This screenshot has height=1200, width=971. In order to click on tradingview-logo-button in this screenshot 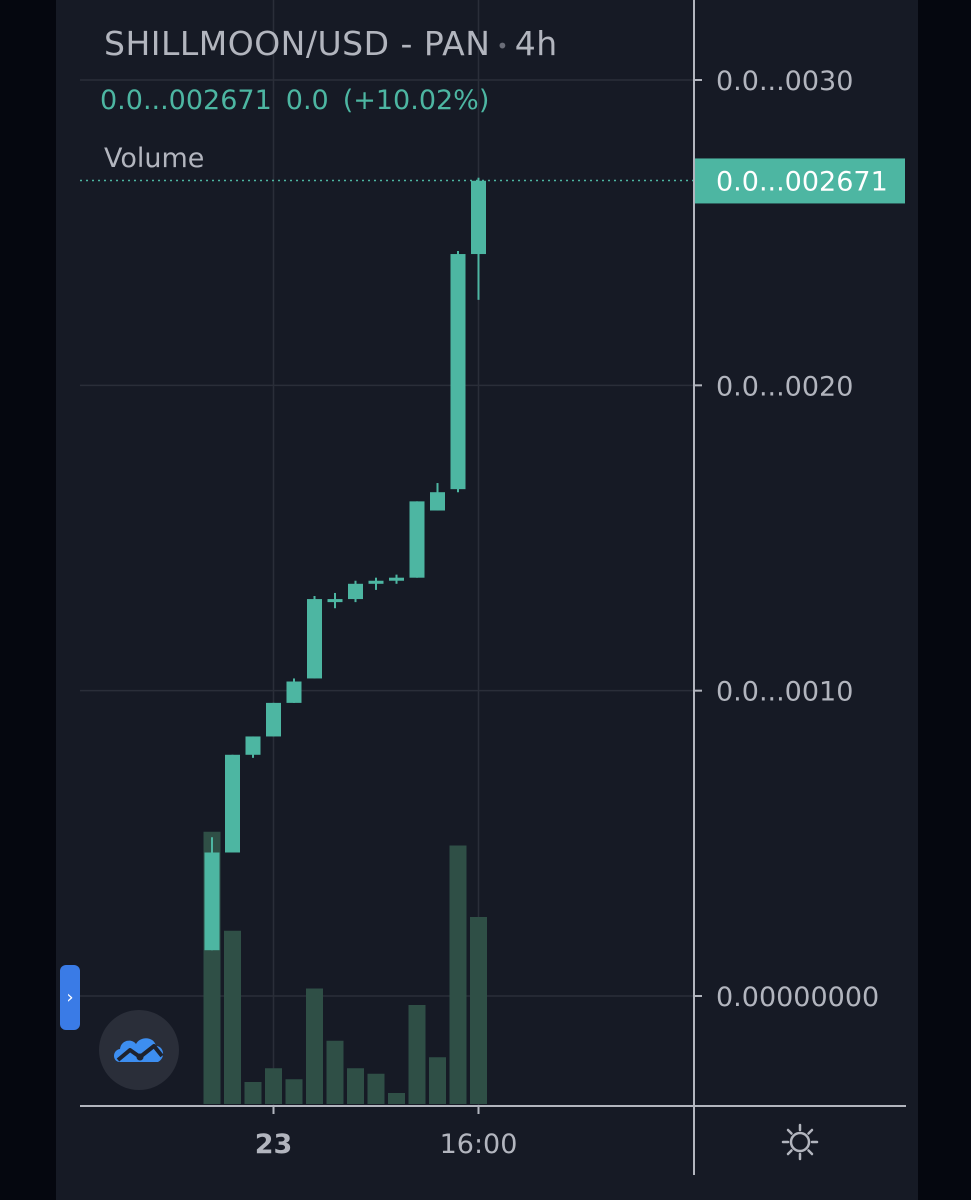, I will do `click(139, 1050)`.